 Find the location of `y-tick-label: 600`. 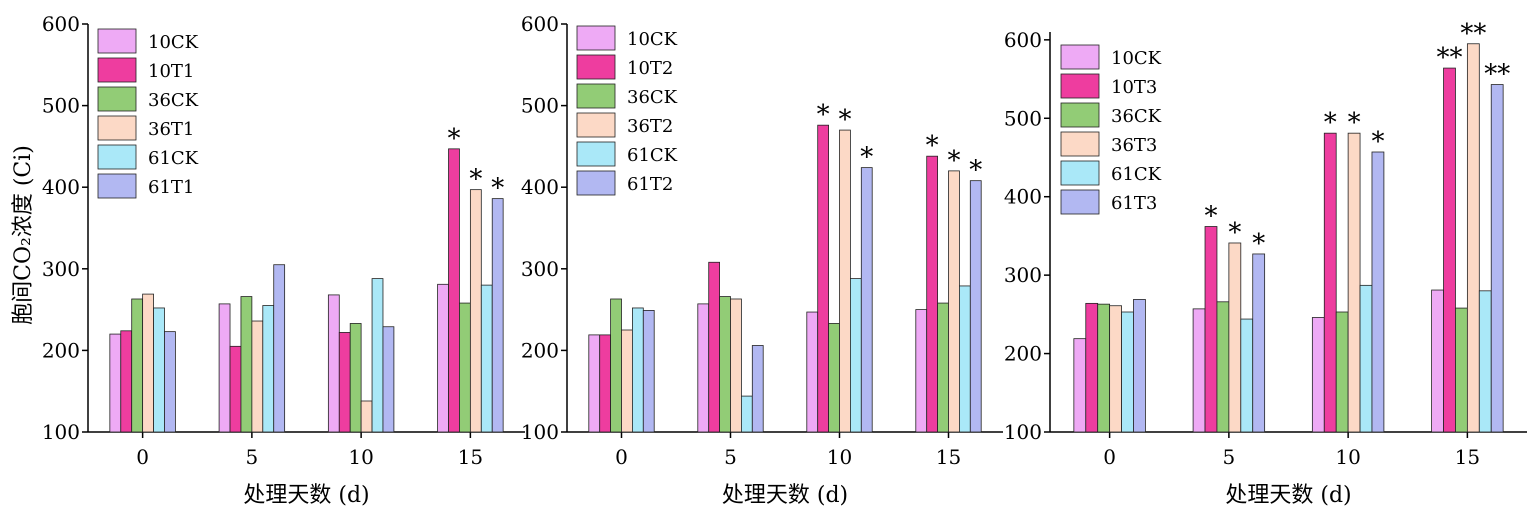

y-tick-label: 600 is located at coordinates (1023, 40).